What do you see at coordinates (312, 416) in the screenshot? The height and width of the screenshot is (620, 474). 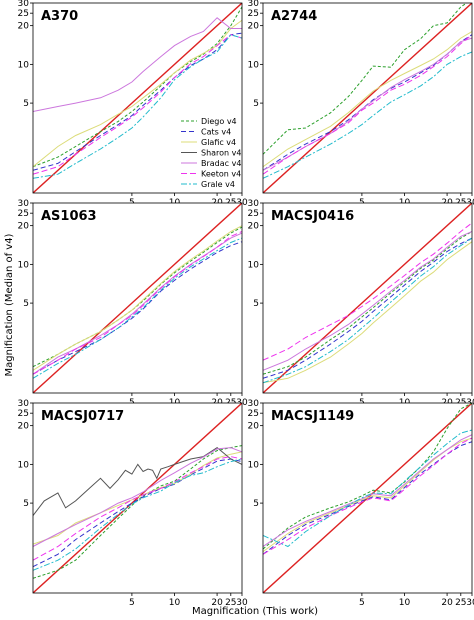 I see `panel-title: MACSJ1149` at bounding box center [312, 416].